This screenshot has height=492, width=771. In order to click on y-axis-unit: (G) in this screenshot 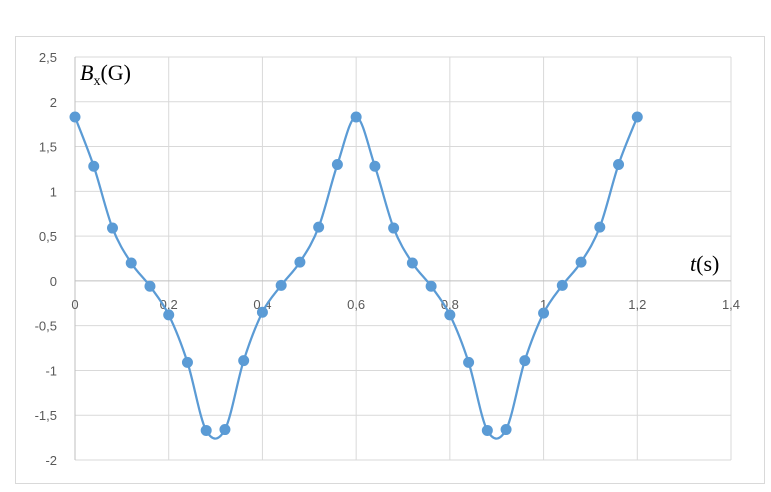, I will do `click(115, 72)`.